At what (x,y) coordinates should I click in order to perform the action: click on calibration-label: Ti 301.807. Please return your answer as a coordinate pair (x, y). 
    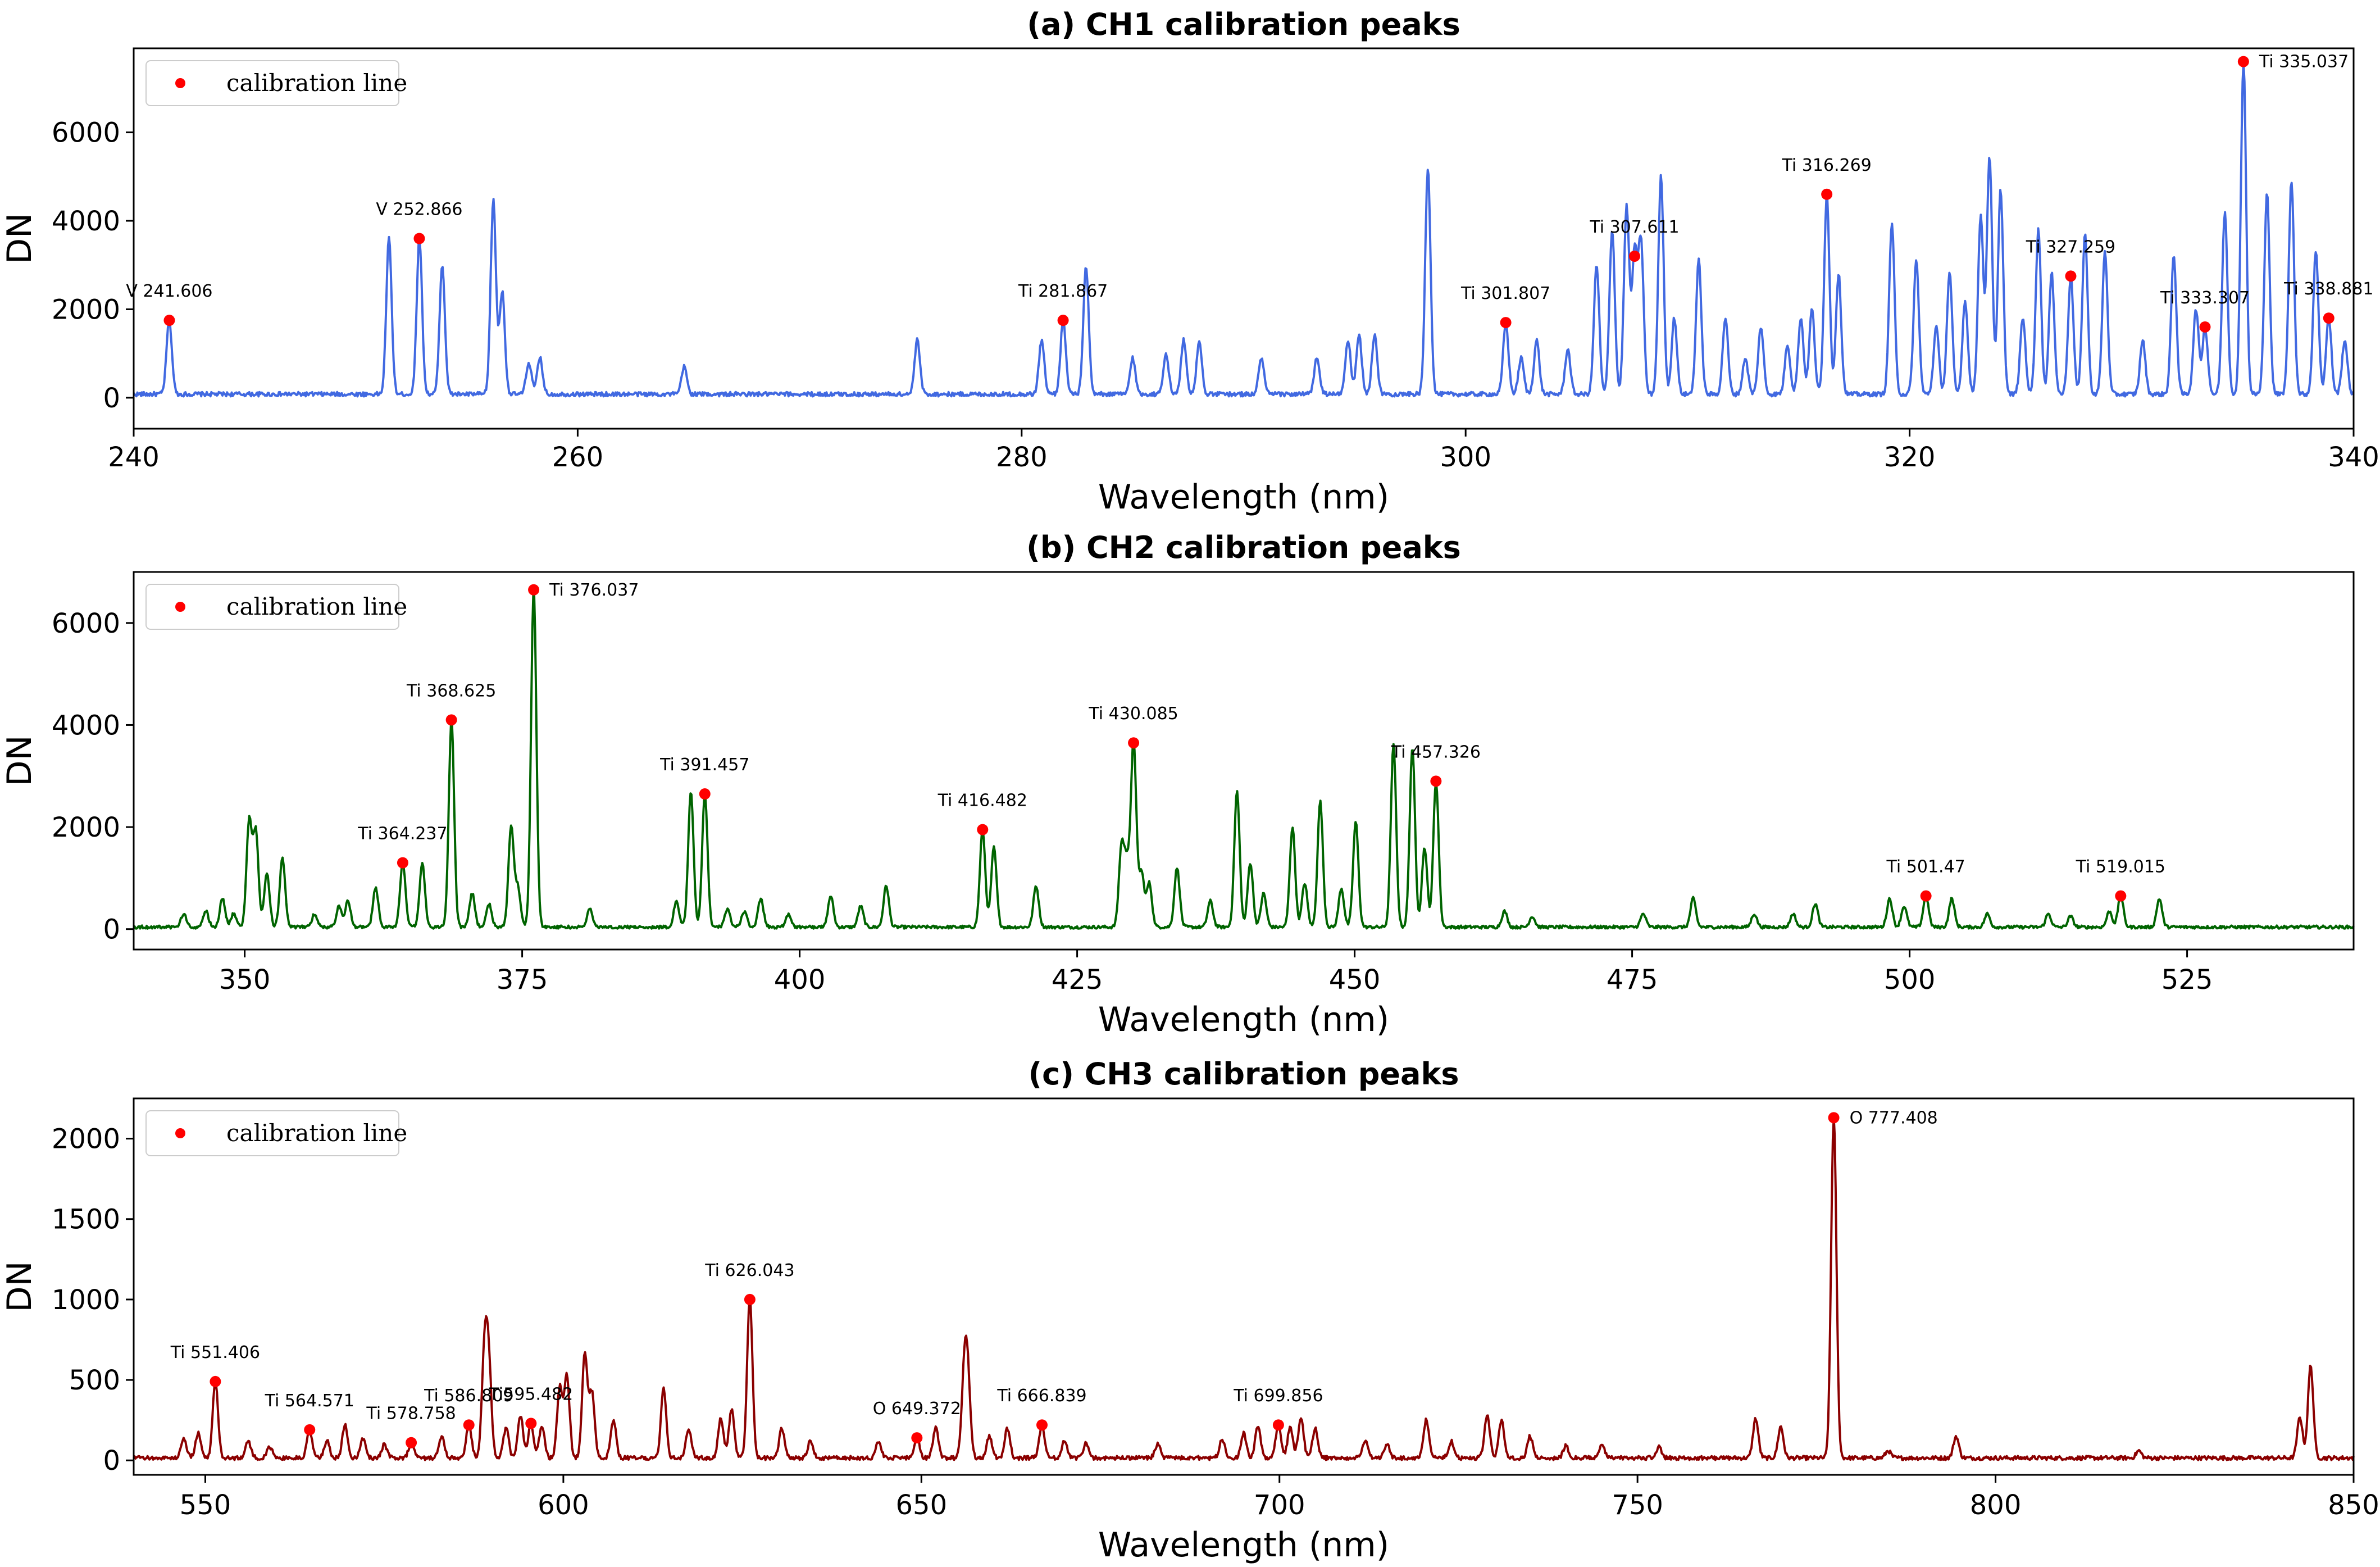
    Looking at the image, I should click on (1505, 293).